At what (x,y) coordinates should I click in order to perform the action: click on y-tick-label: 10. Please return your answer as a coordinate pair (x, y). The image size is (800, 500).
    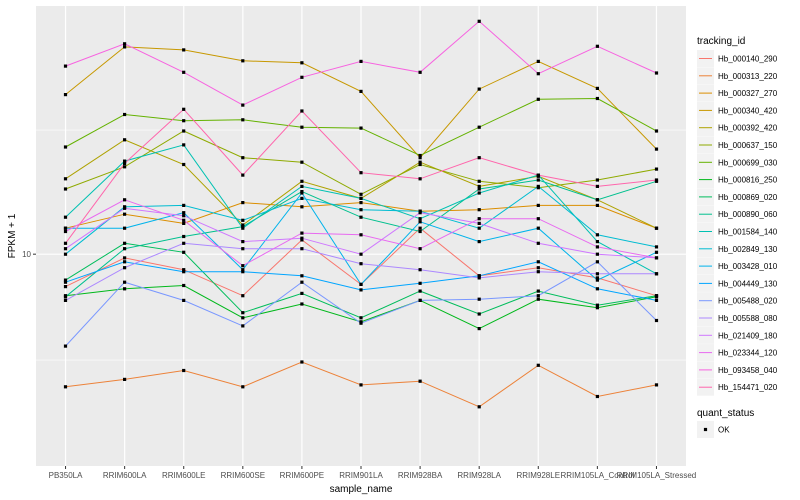
    Looking at the image, I should click on (26, 254).